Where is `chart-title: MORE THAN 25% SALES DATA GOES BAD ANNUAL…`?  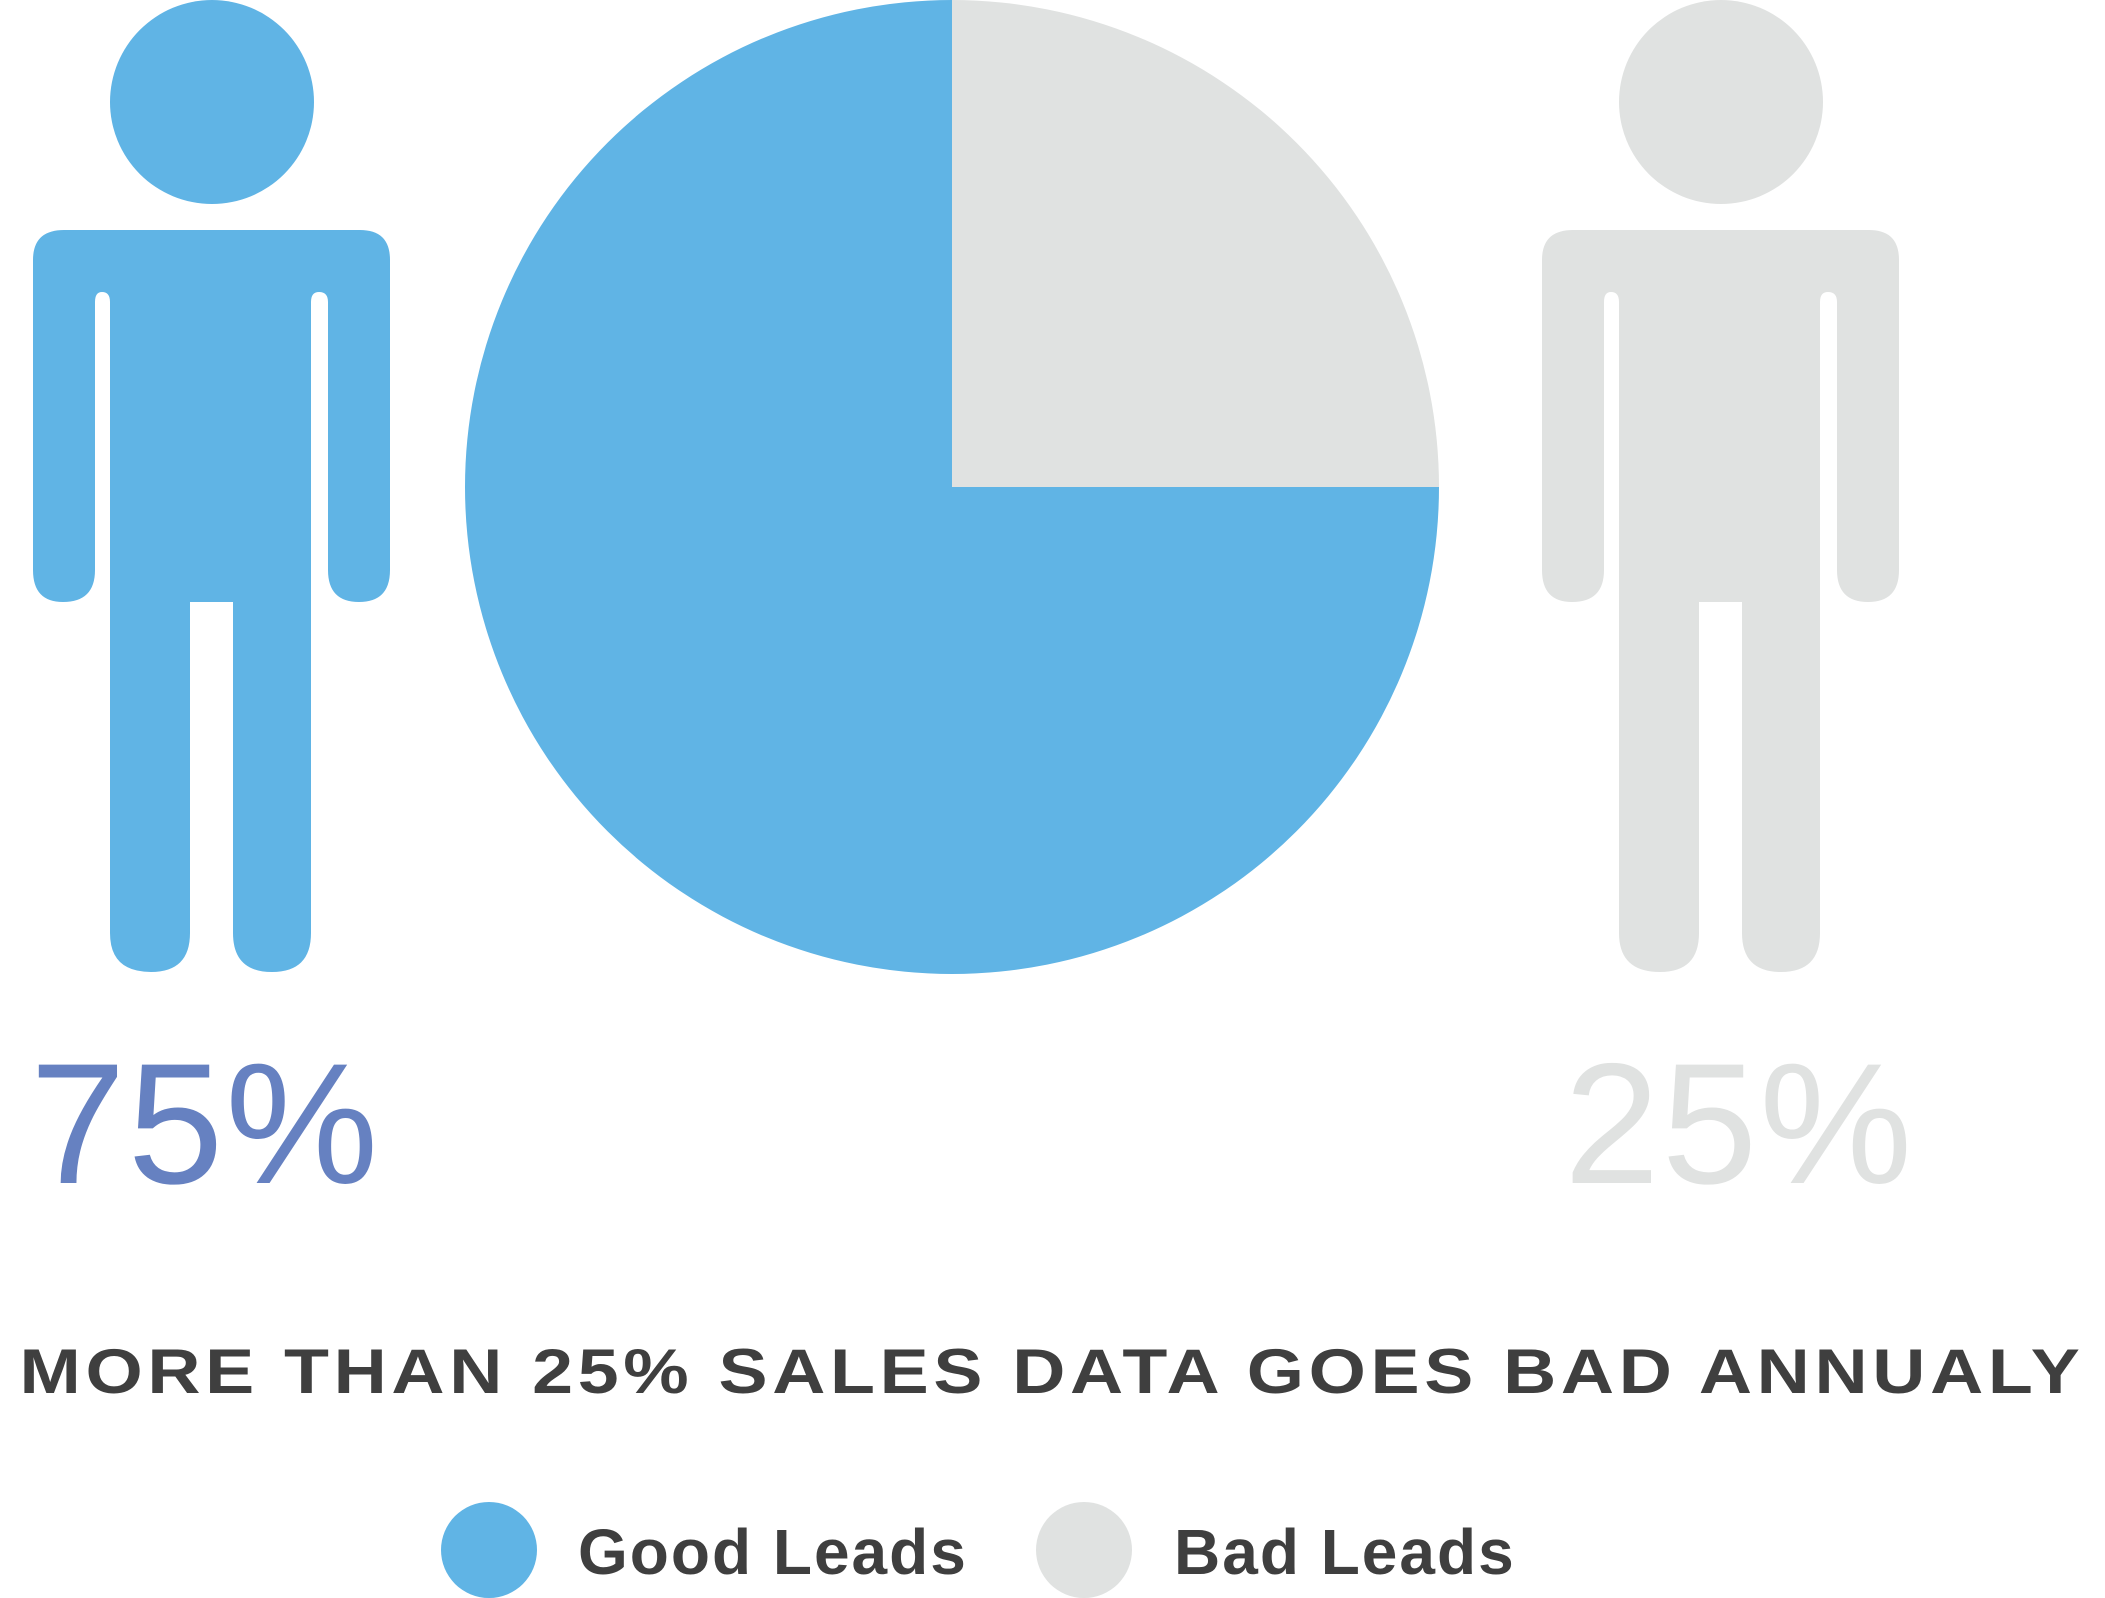 chart-title: MORE THAN 25% SALES DATA GOES BAD ANNUAL… is located at coordinates (1052, 1372).